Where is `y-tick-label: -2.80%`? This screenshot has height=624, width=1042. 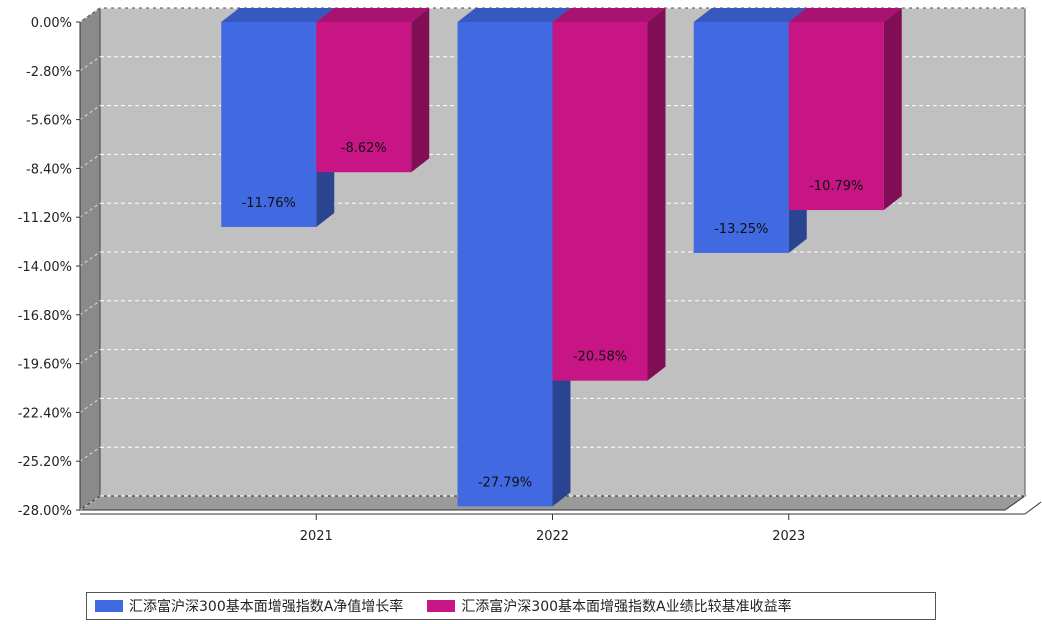 y-tick-label: -2.80% is located at coordinates (49, 72).